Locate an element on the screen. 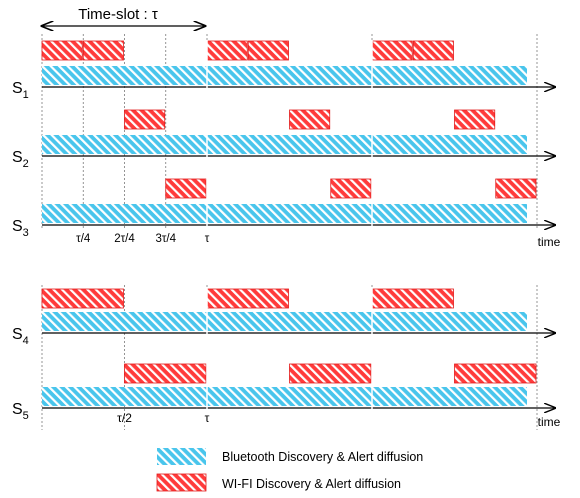 The image size is (580, 498). g1-tick-label-1: 2τ/4 is located at coordinates (124, 239).